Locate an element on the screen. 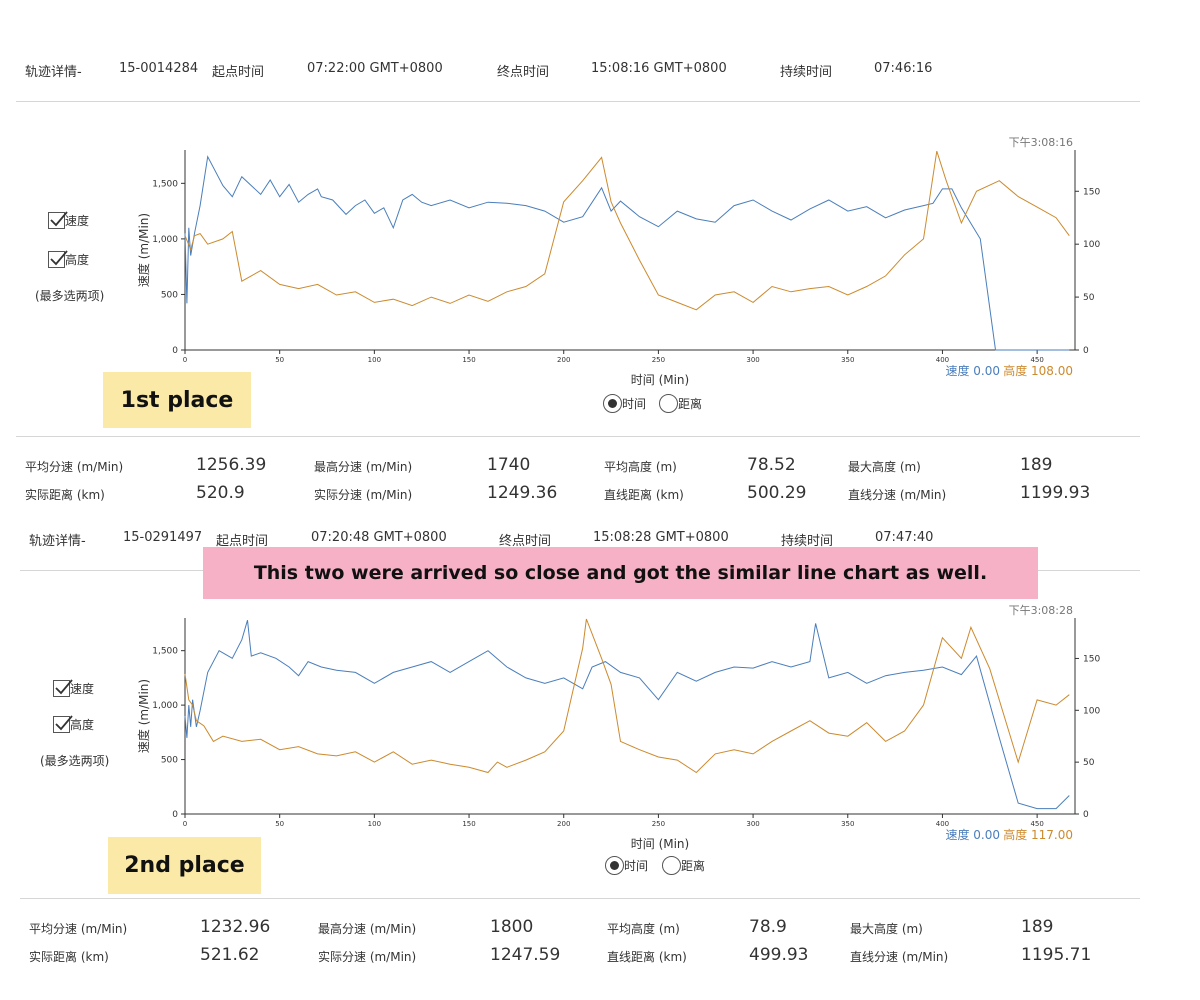 The width and height of the screenshot is (1200, 1000). stat-value: 1256.39 is located at coordinates (231, 465).